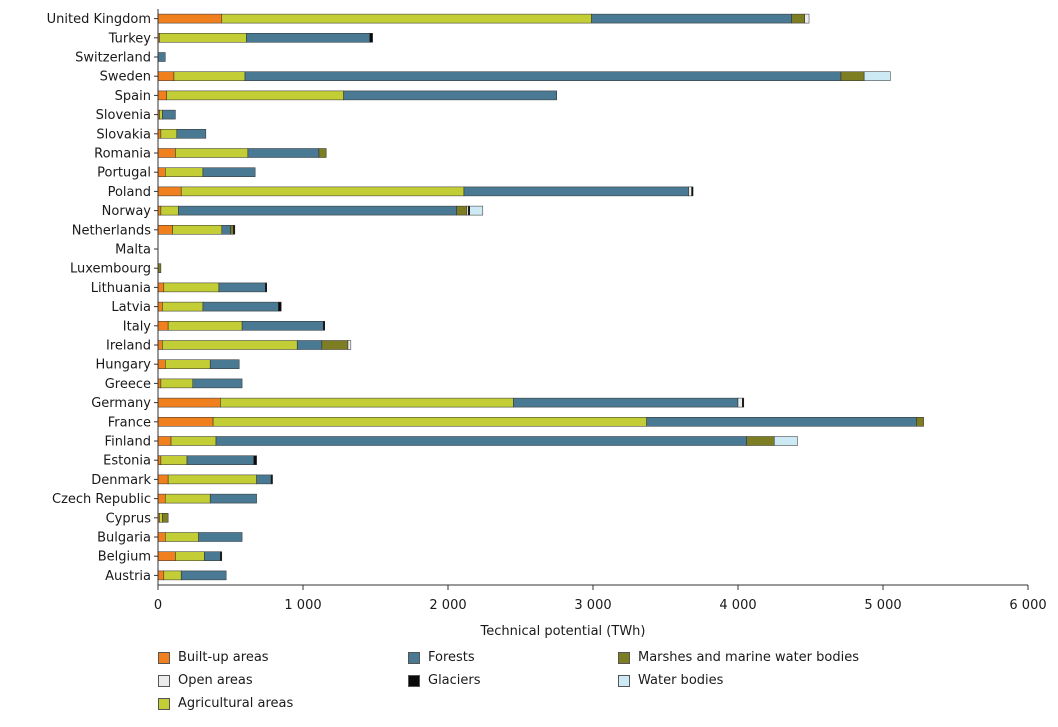 The height and width of the screenshot is (727, 1058). I want to click on x-tick-label: 1 000, so click(302, 605).